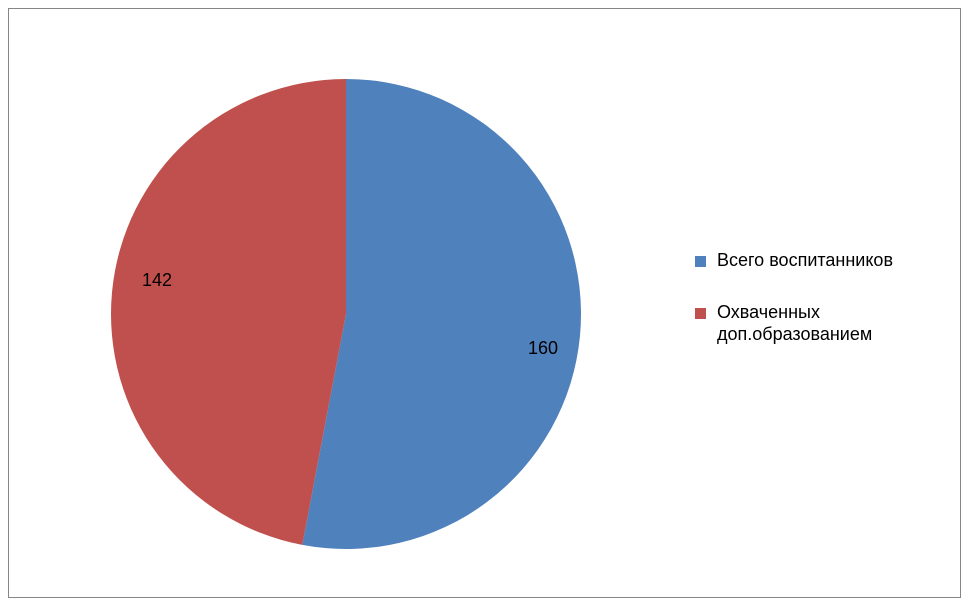 The width and height of the screenshot is (971, 608). What do you see at coordinates (795, 323) in the screenshot?
I see `legend-label-covered-pupils: Охваченных доп.образованием` at bounding box center [795, 323].